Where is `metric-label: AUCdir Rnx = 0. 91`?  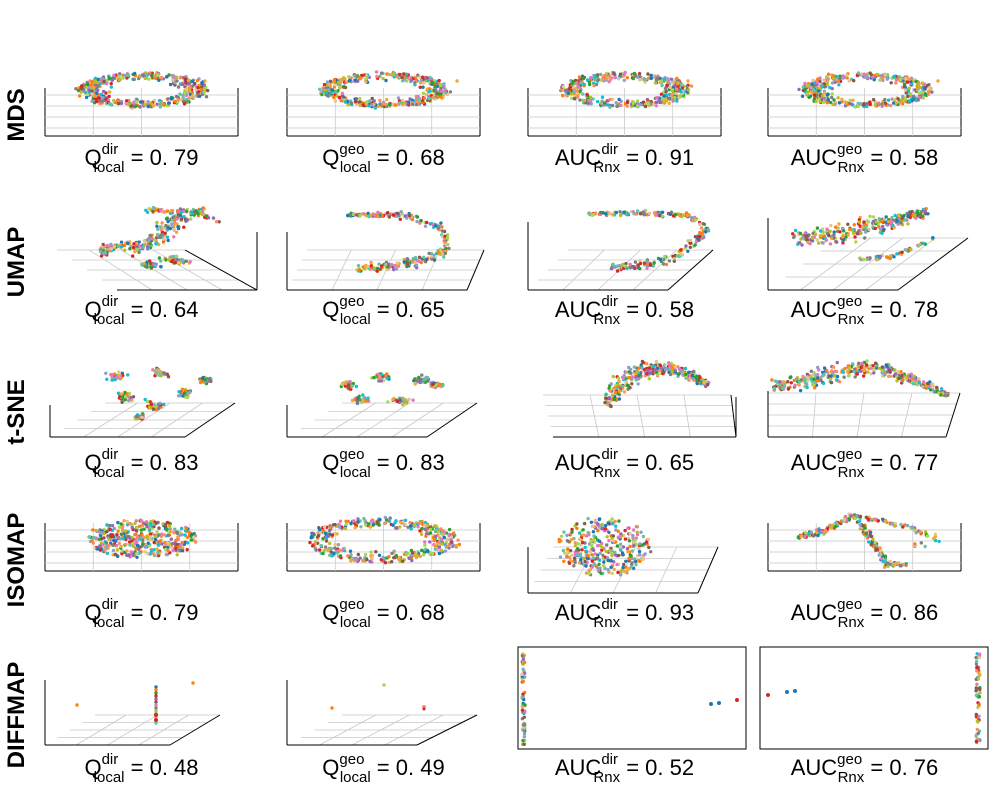
metric-label: AUCdir Rnx = 0. 91 is located at coordinates (624, 158).